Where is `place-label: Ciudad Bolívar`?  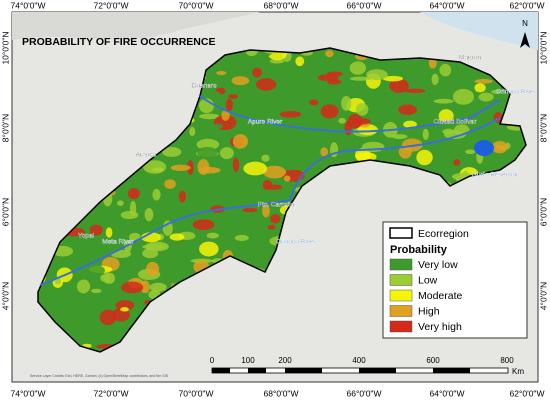
place-label: Ciudad Bolívar is located at coordinates (455, 122).